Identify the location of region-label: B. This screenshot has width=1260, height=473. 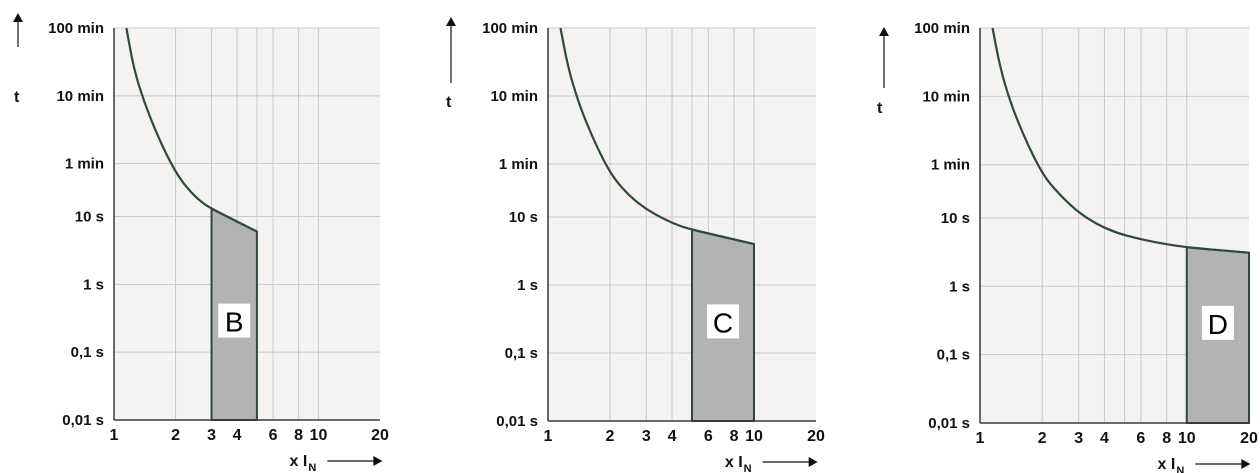
(234, 322).